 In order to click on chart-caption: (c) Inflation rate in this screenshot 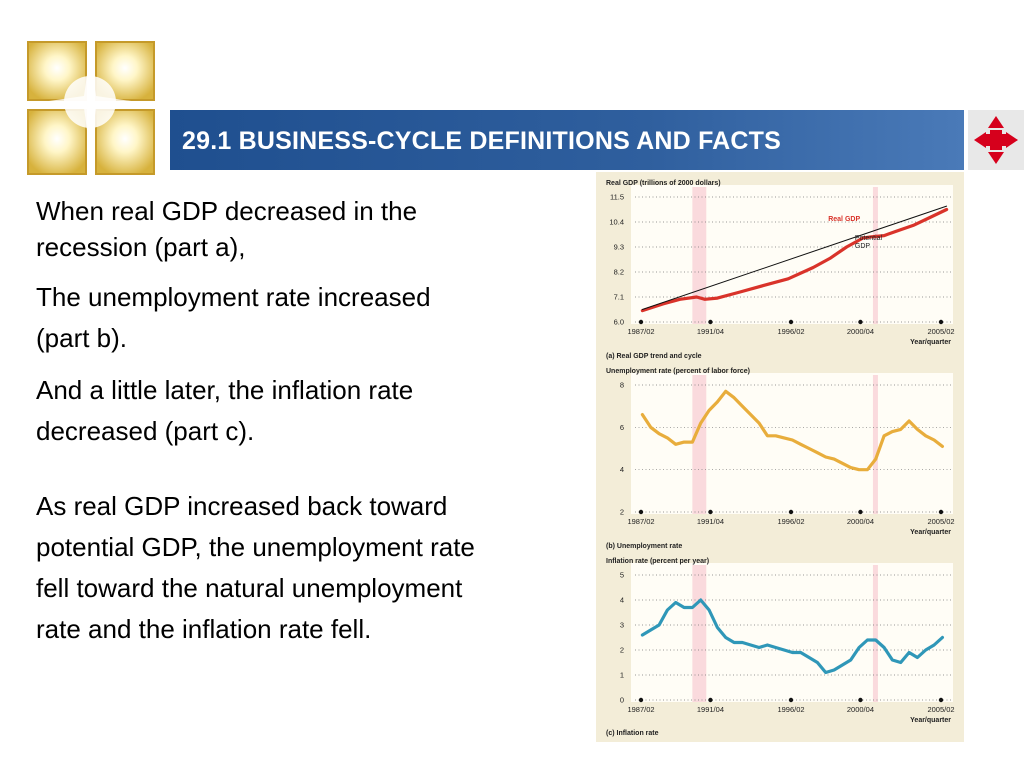, I will do `click(632, 733)`.